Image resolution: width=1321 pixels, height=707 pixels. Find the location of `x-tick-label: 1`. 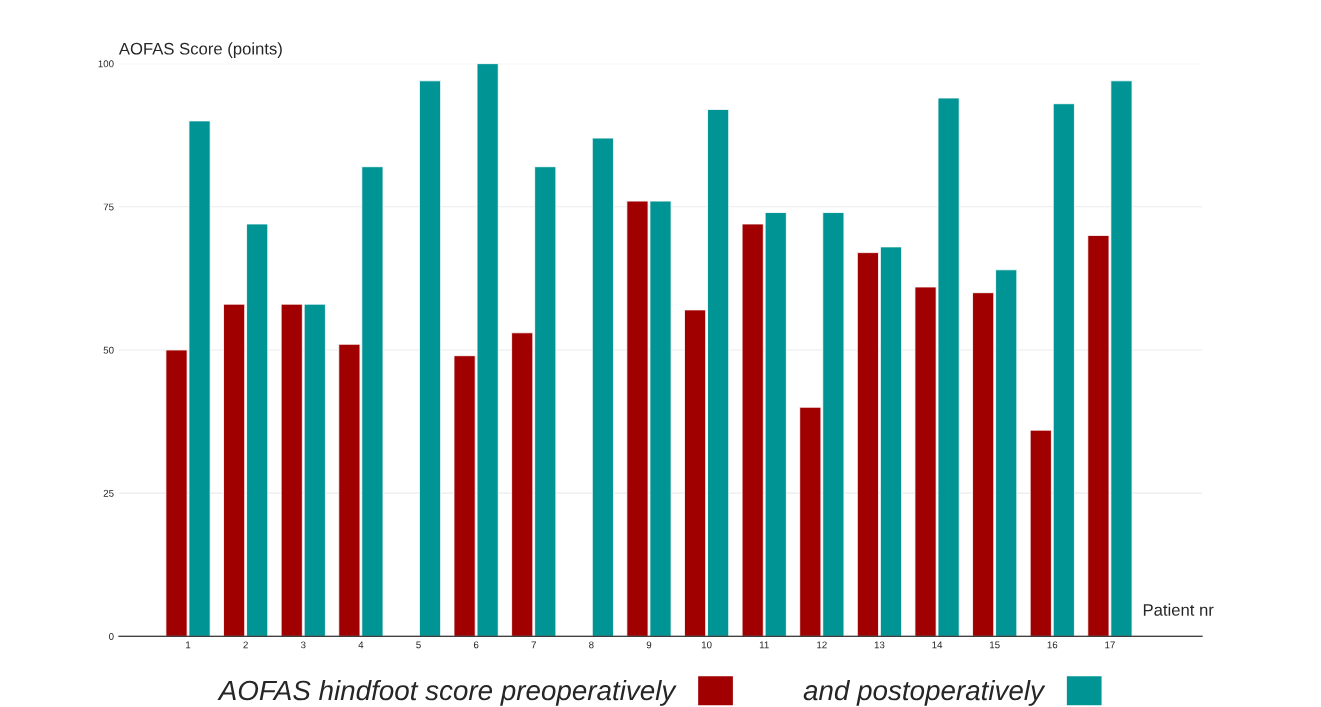

x-tick-label: 1 is located at coordinates (188, 645).